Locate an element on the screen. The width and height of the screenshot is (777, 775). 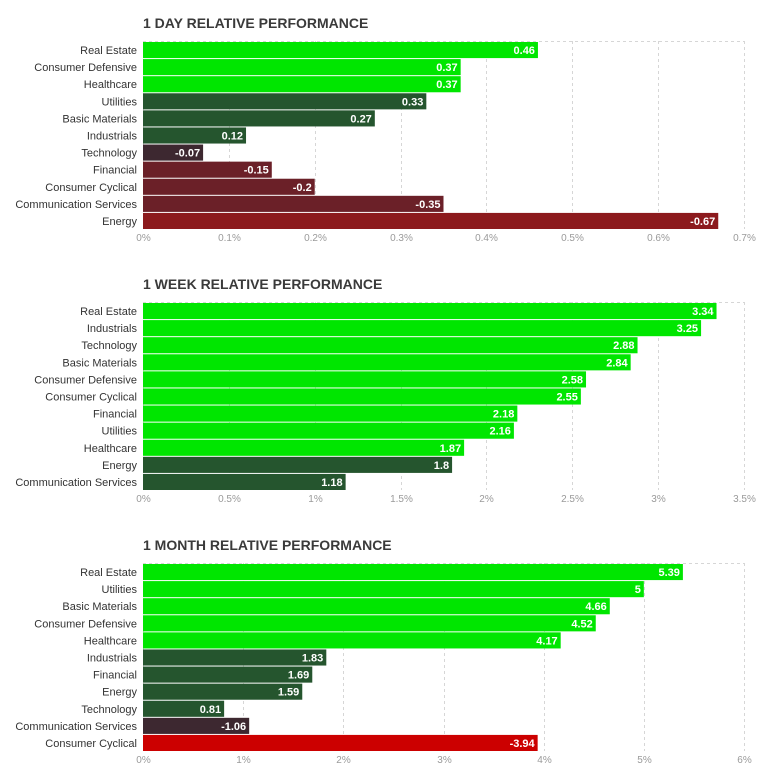
x-tick-label: 0.2% is located at coordinates (315, 238).